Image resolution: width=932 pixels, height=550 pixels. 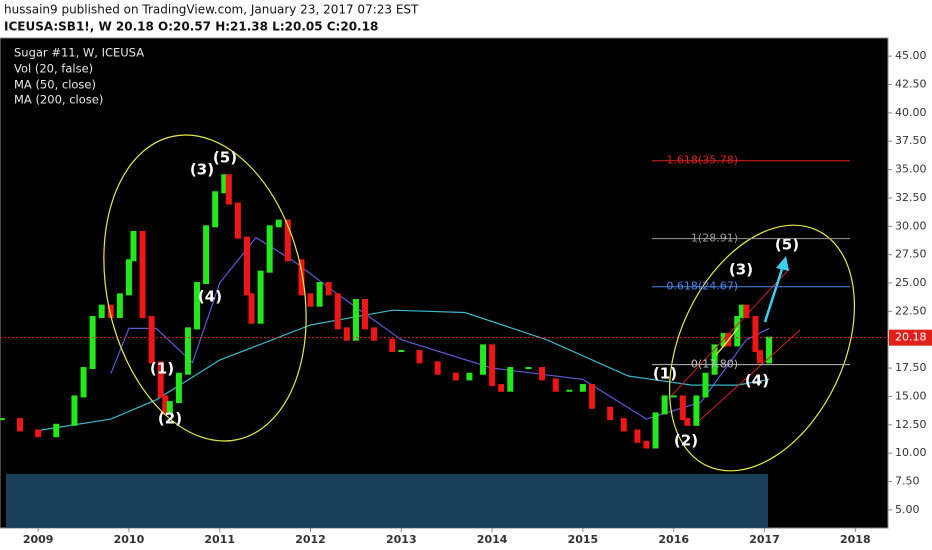 What do you see at coordinates (774, 294) in the screenshot?
I see `projection-arrow` at bounding box center [774, 294].